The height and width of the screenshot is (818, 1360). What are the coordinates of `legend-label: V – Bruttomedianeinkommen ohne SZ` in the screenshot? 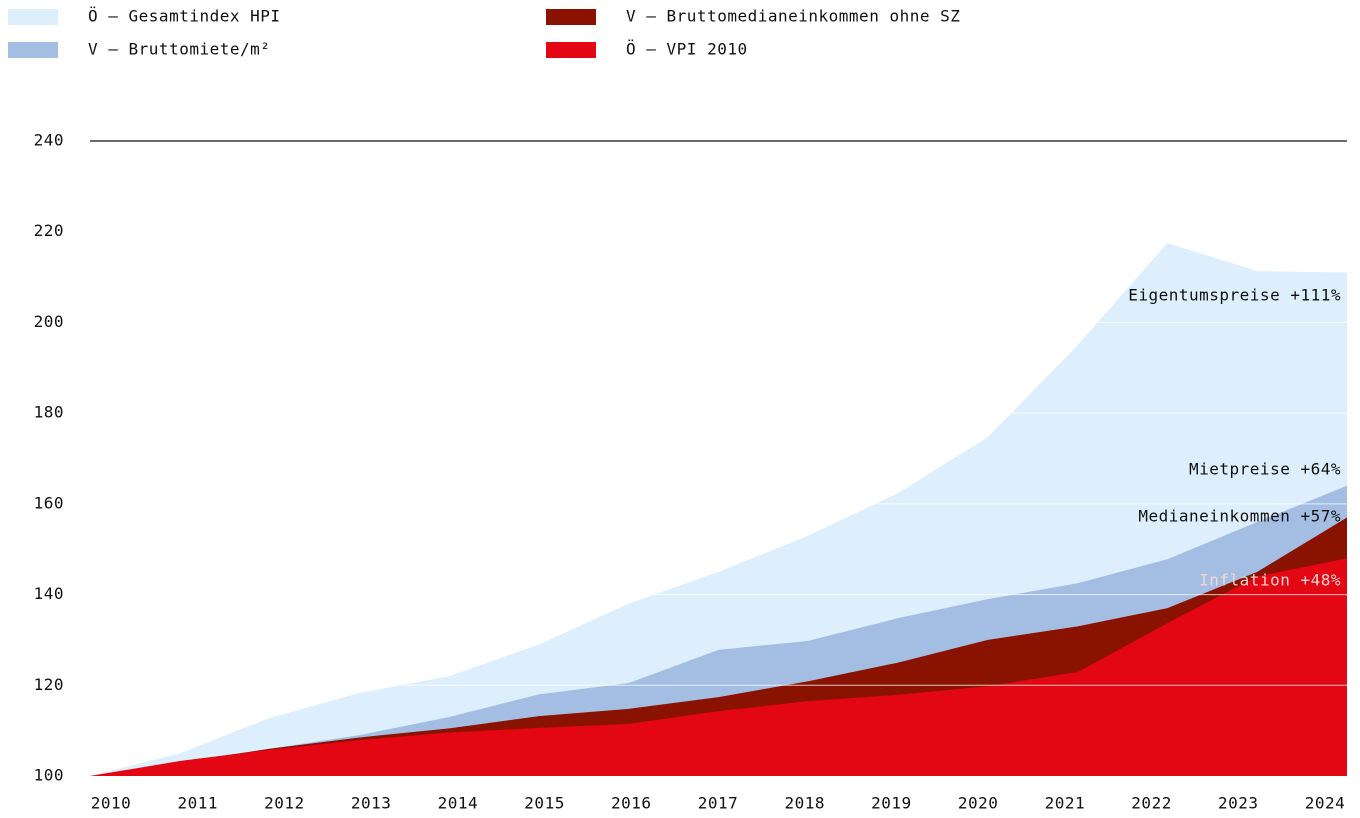 It's located at (793, 16).